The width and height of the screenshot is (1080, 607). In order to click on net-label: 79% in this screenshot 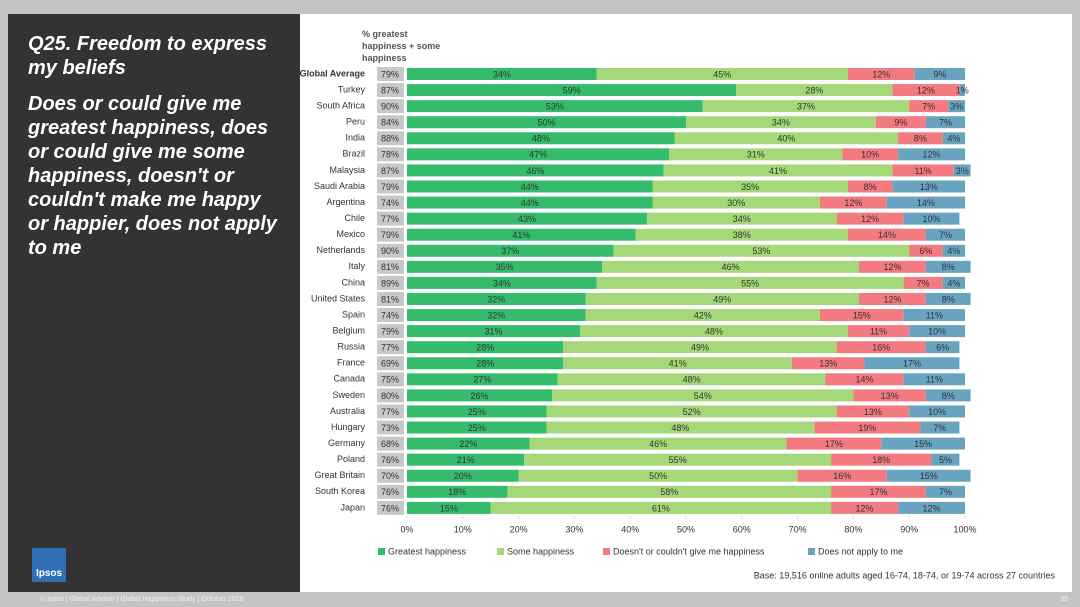, I will do `click(390, 187)`.